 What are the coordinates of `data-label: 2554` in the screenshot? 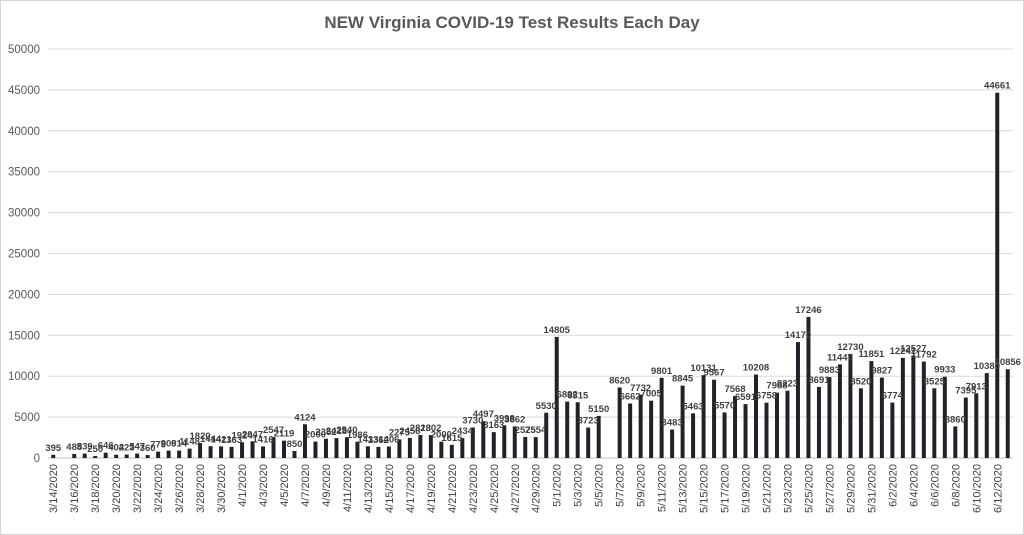 It's located at (536, 430).